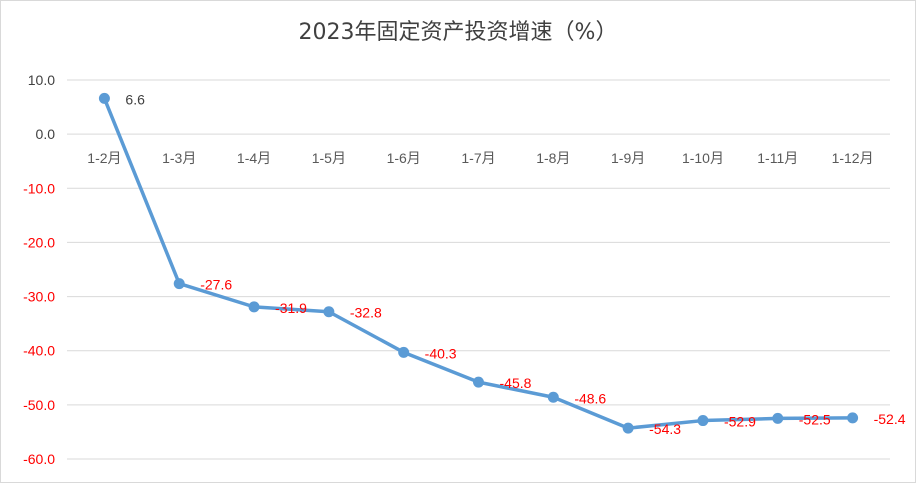  What do you see at coordinates (179, 158) in the screenshot?
I see `x-tick-label: 1-3月` at bounding box center [179, 158].